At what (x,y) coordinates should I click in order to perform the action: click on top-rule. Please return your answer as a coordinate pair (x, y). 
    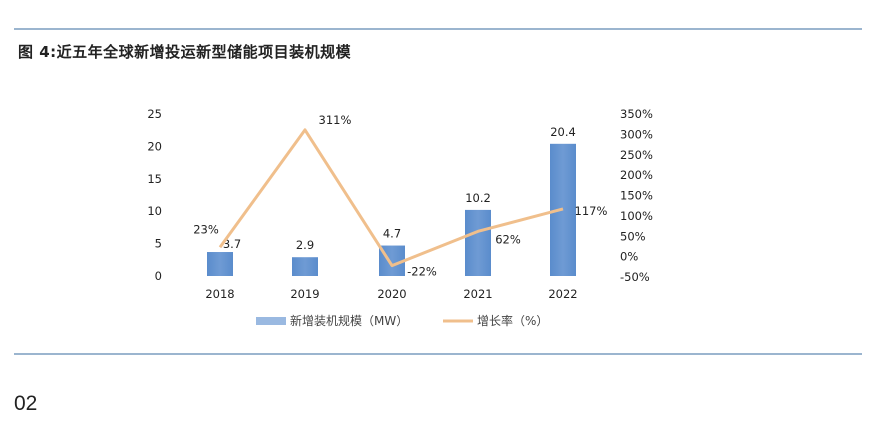
    Looking at the image, I should click on (438, 29).